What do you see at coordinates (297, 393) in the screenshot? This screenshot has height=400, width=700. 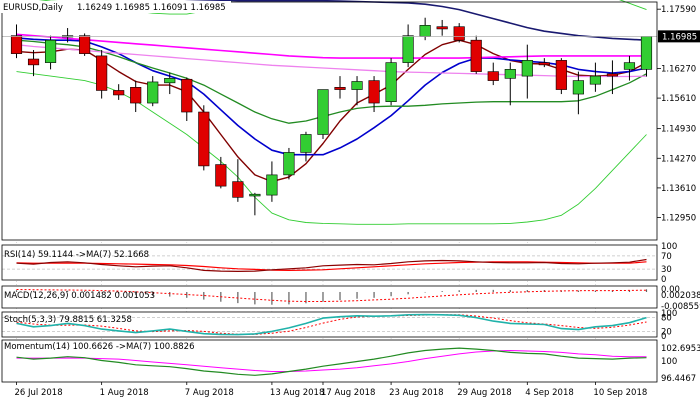 I see `date-tick-label: 13 Aug 2018` at bounding box center [297, 393].